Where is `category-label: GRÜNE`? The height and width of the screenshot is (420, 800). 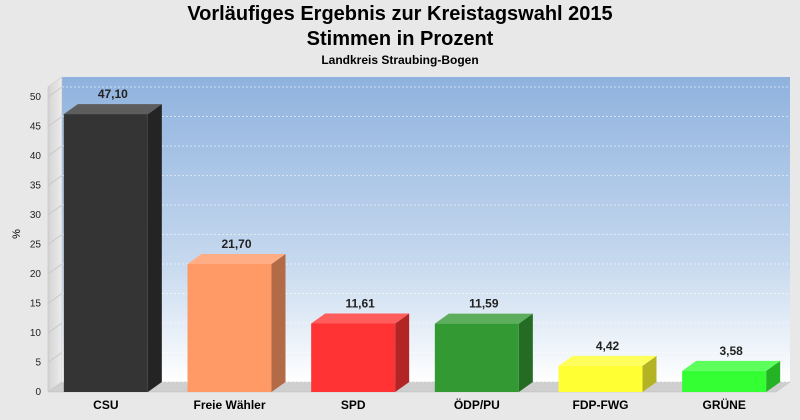 category-label: GRÜNE is located at coordinates (723, 404).